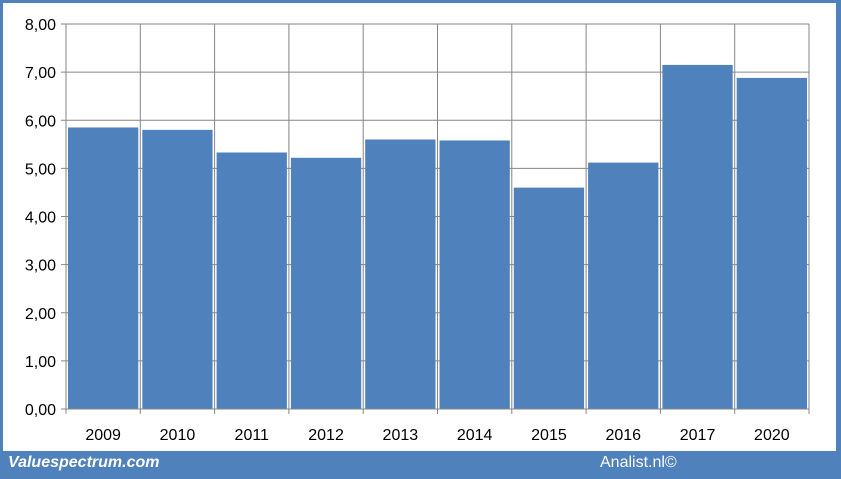 This screenshot has width=841, height=479. I want to click on x-tick-label: 2010, so click(178, 435).